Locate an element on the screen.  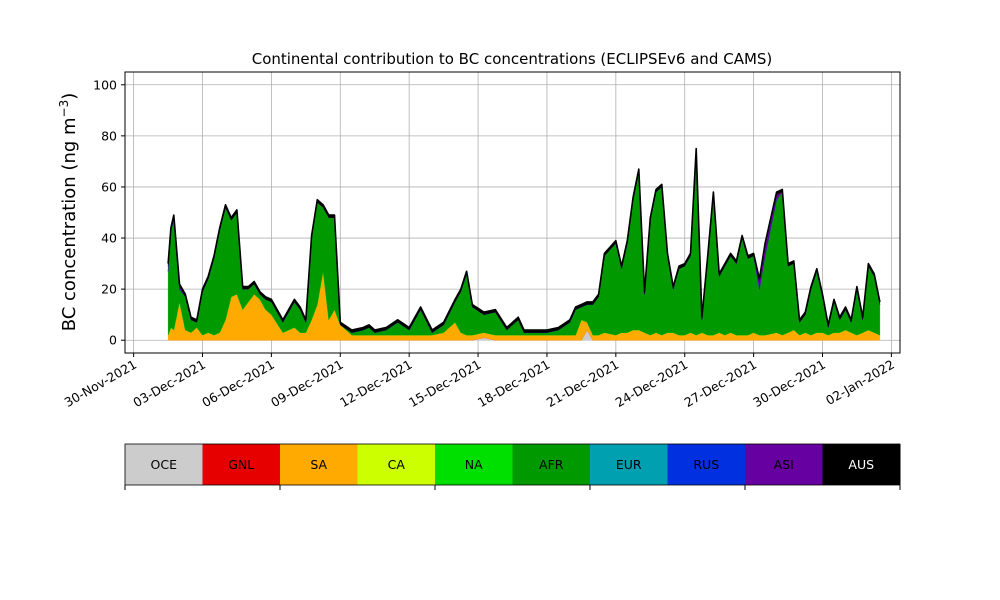
legend-swatch-sa is located at coordinates (319, 464).